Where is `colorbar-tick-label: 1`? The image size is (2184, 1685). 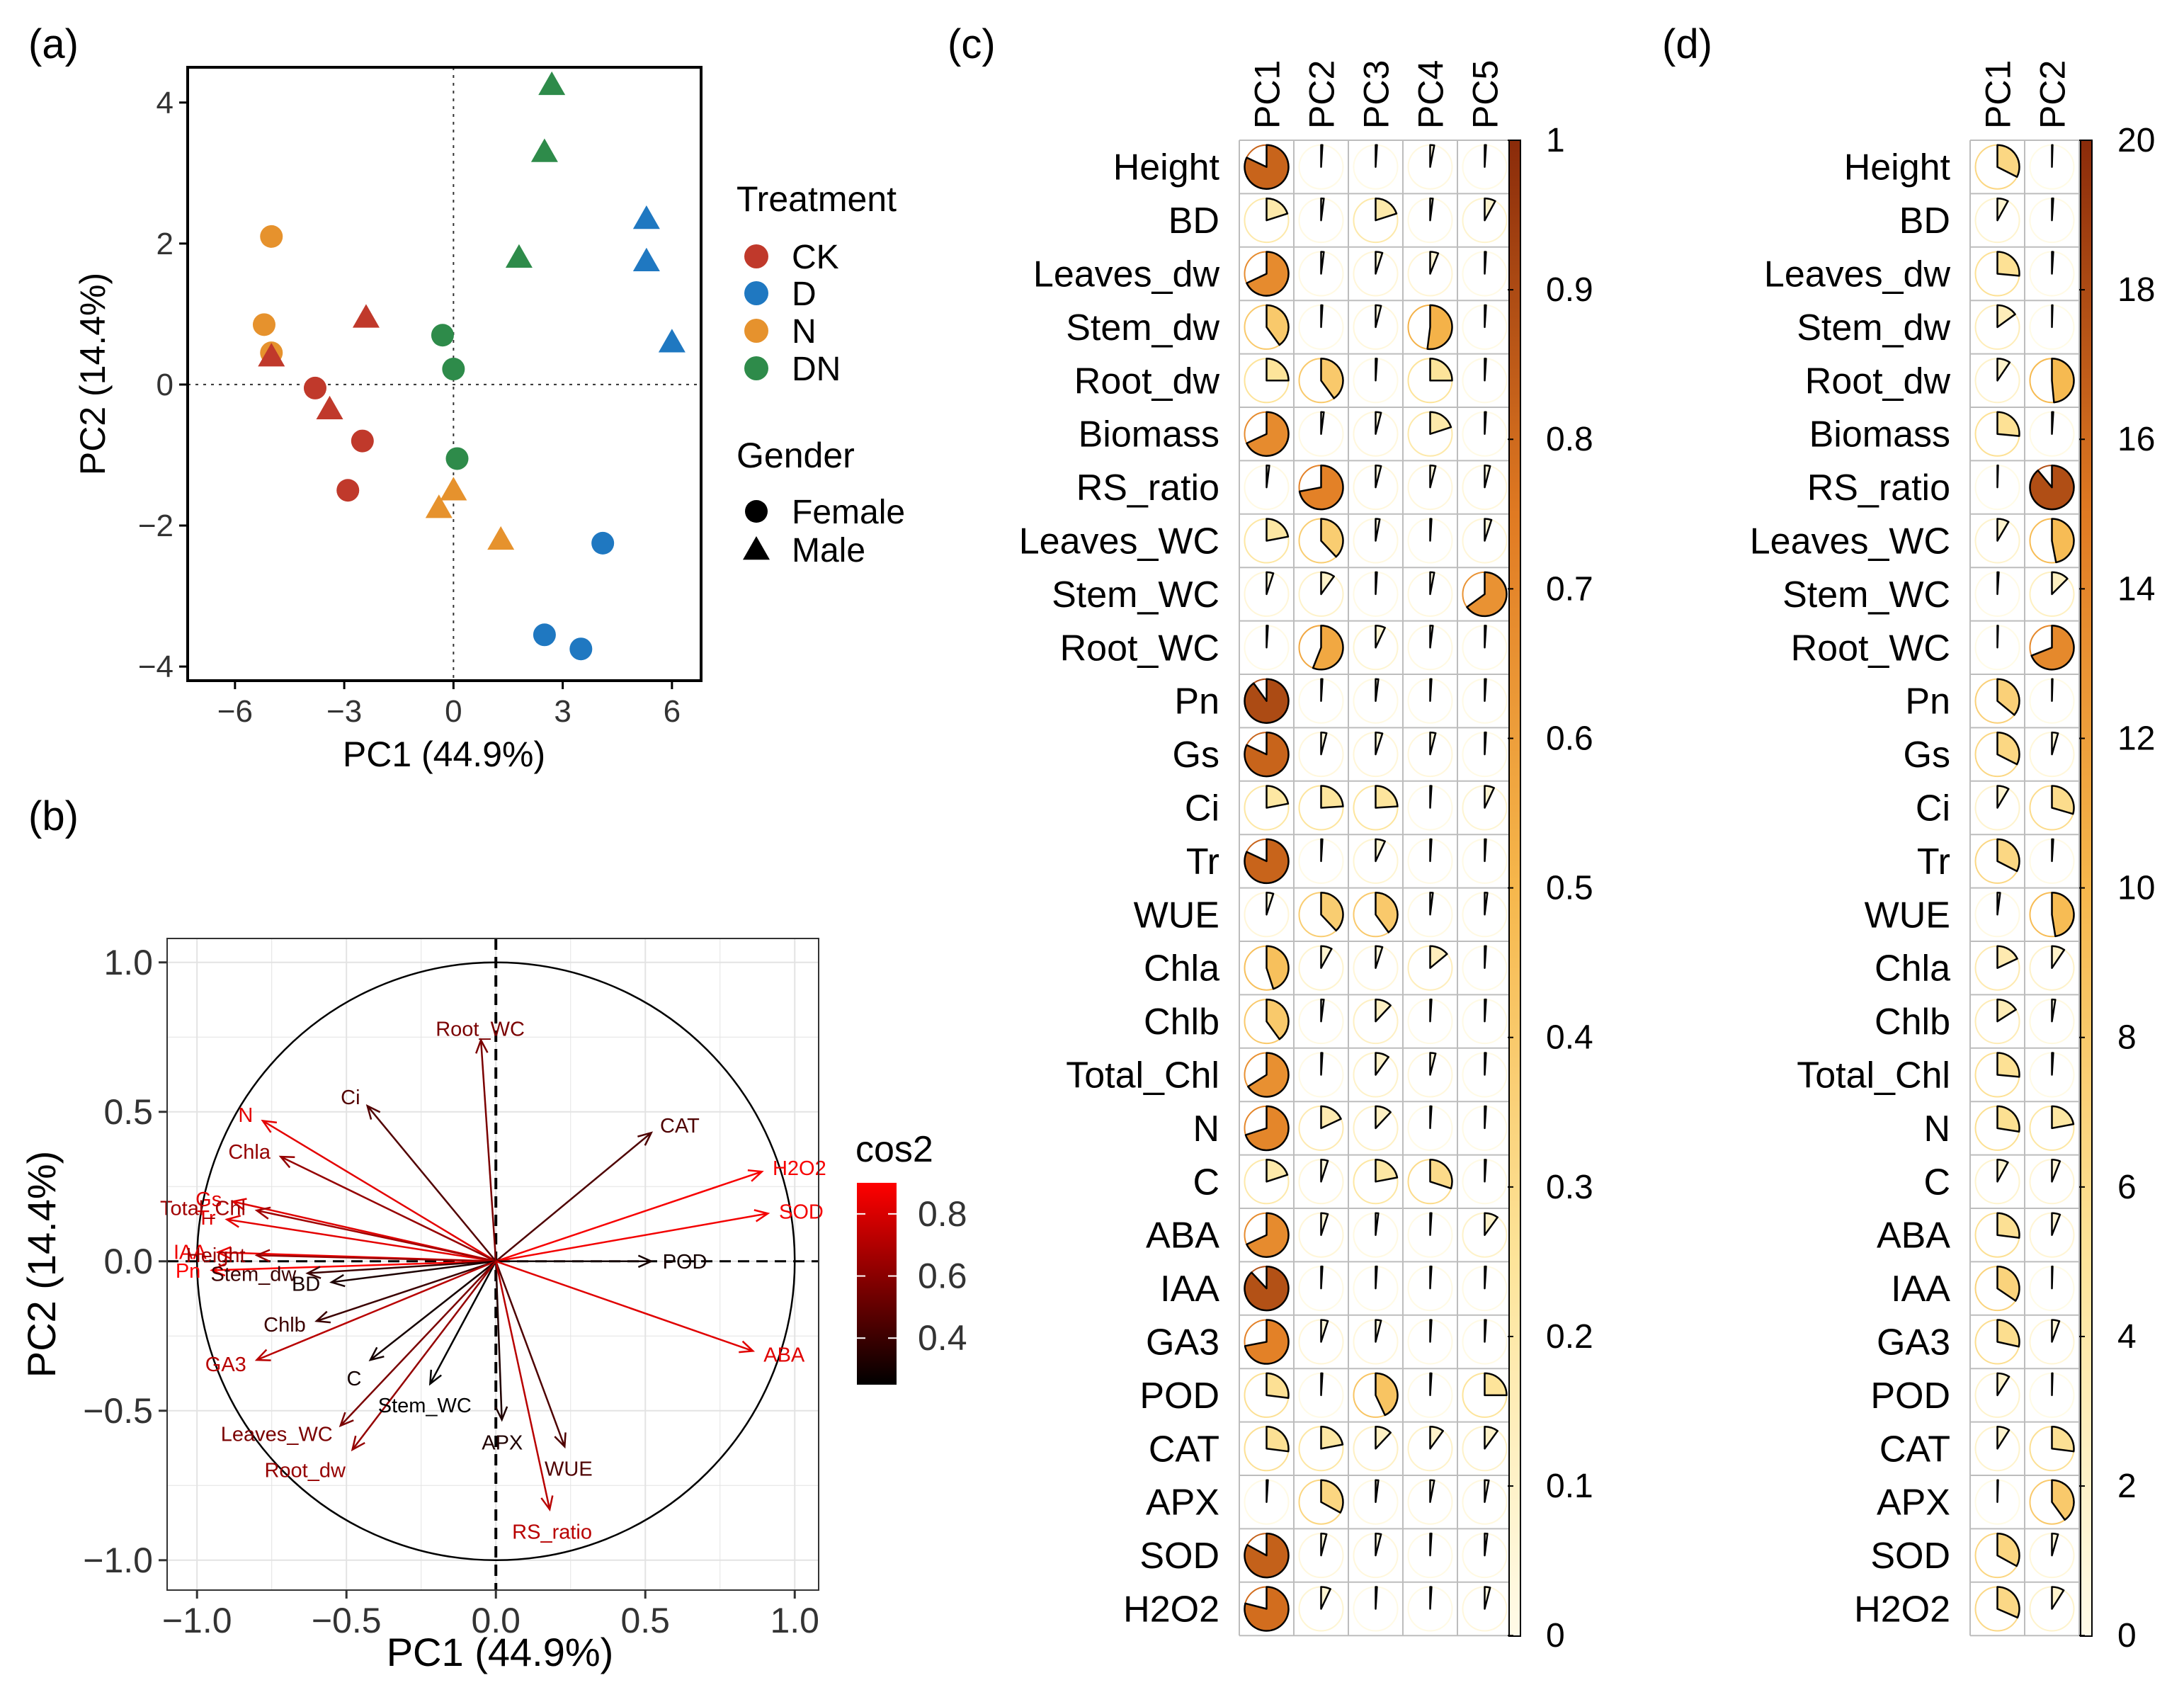
colorbar-tick-label: 1 is located at coordinates (1555, 140).